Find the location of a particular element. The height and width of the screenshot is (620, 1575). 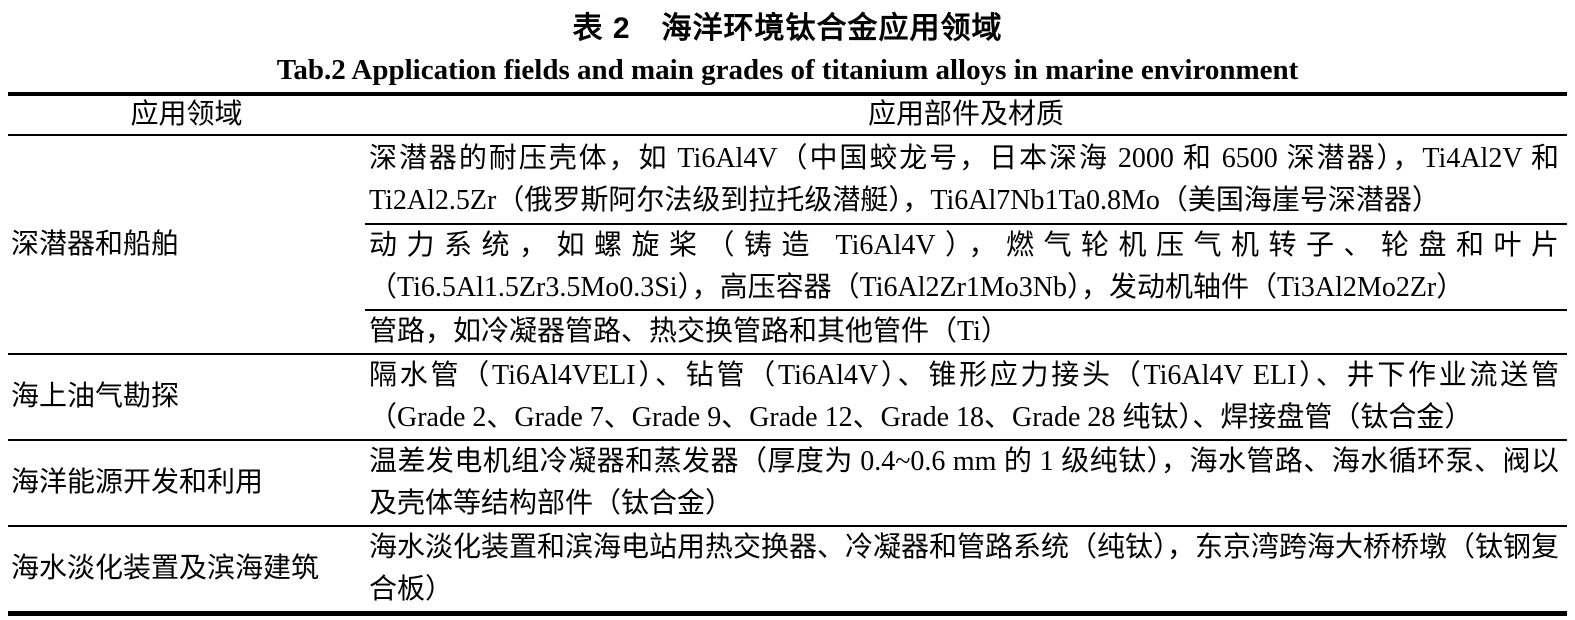

field-cell-submersibles-ships: 深潜器和船舶 is located at coordinates (186, 244).